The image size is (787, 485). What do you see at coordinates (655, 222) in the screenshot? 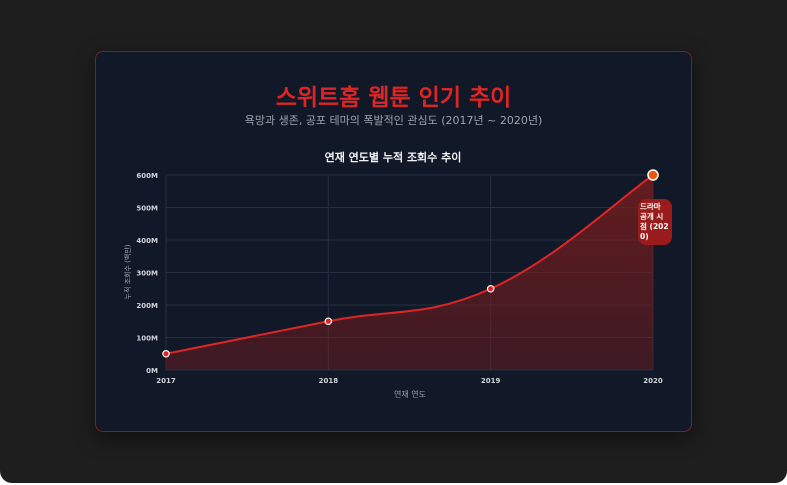
I see `annotation: 드라마 공개 시점 (2020)` at bounding box center [655, 222].